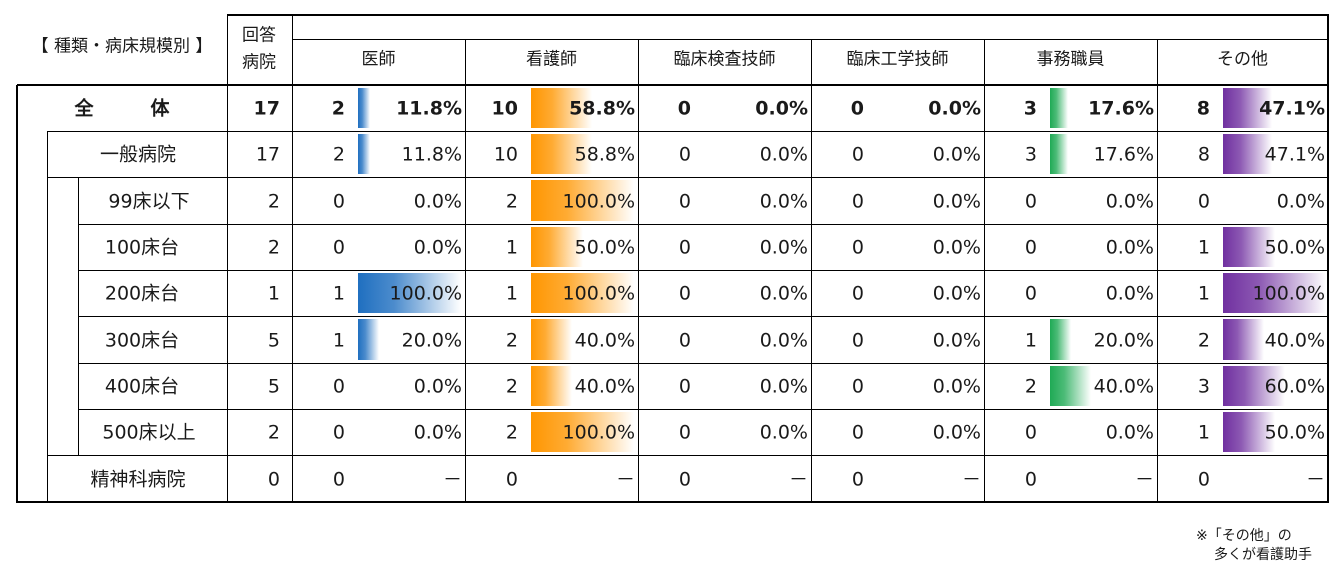  I want to click on row-label: 500床以上, so click(149, 432).